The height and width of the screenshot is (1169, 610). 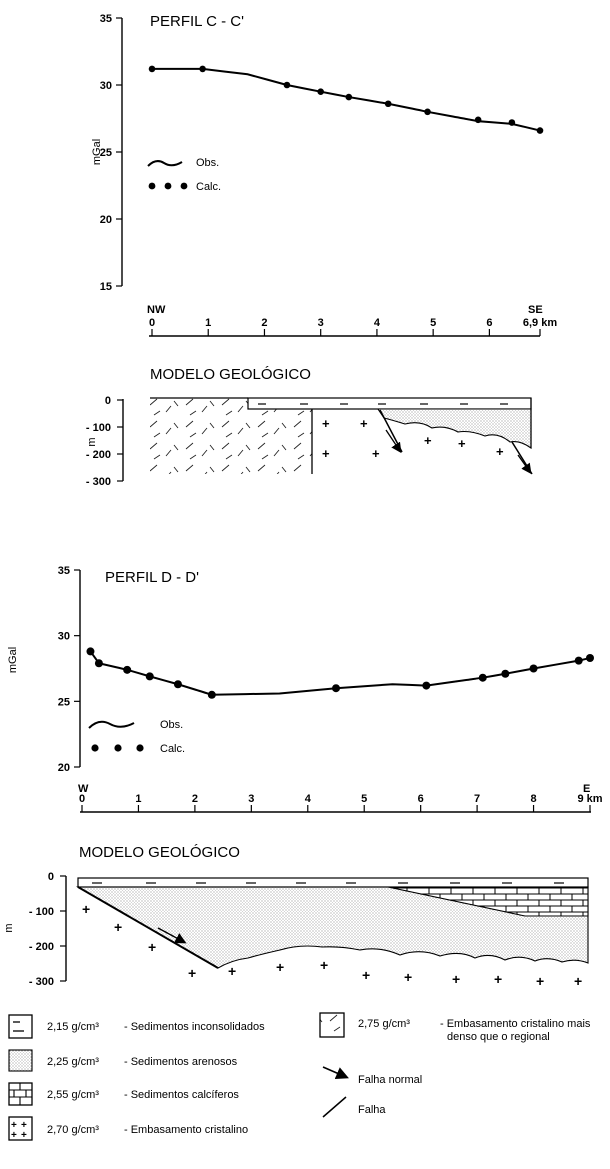 What do you see at coordinates (489, 323) in the screenshot?
I see `x-tick-label: 6` at bounding box center [489, 323].